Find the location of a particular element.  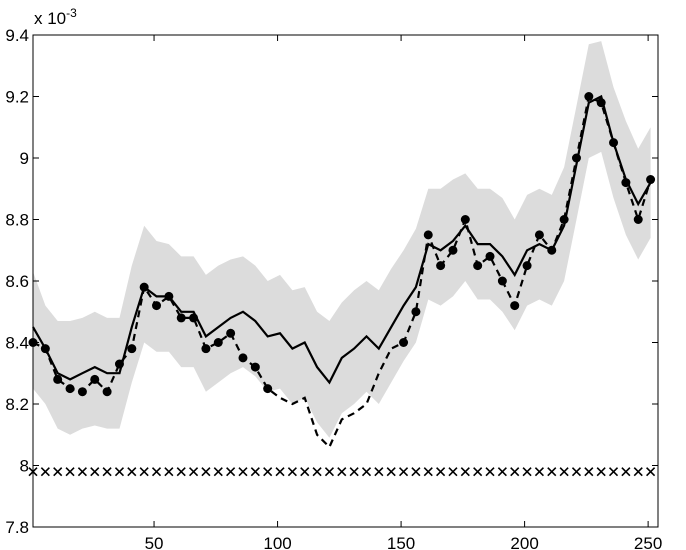

y-tick-label: 8.2 is located at coordinates (17, 404).